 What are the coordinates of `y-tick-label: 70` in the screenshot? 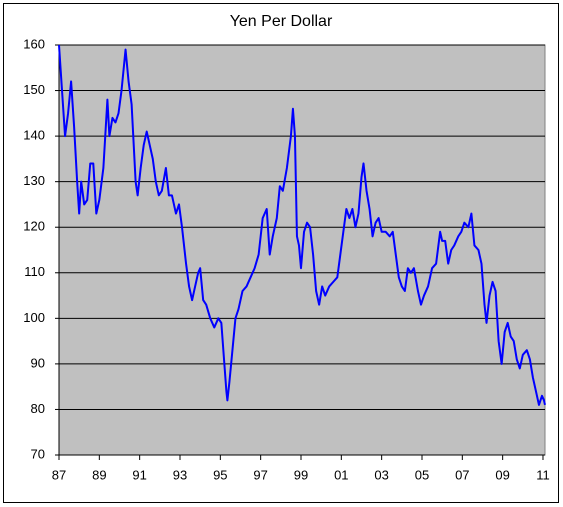 It's located at (38, 453).